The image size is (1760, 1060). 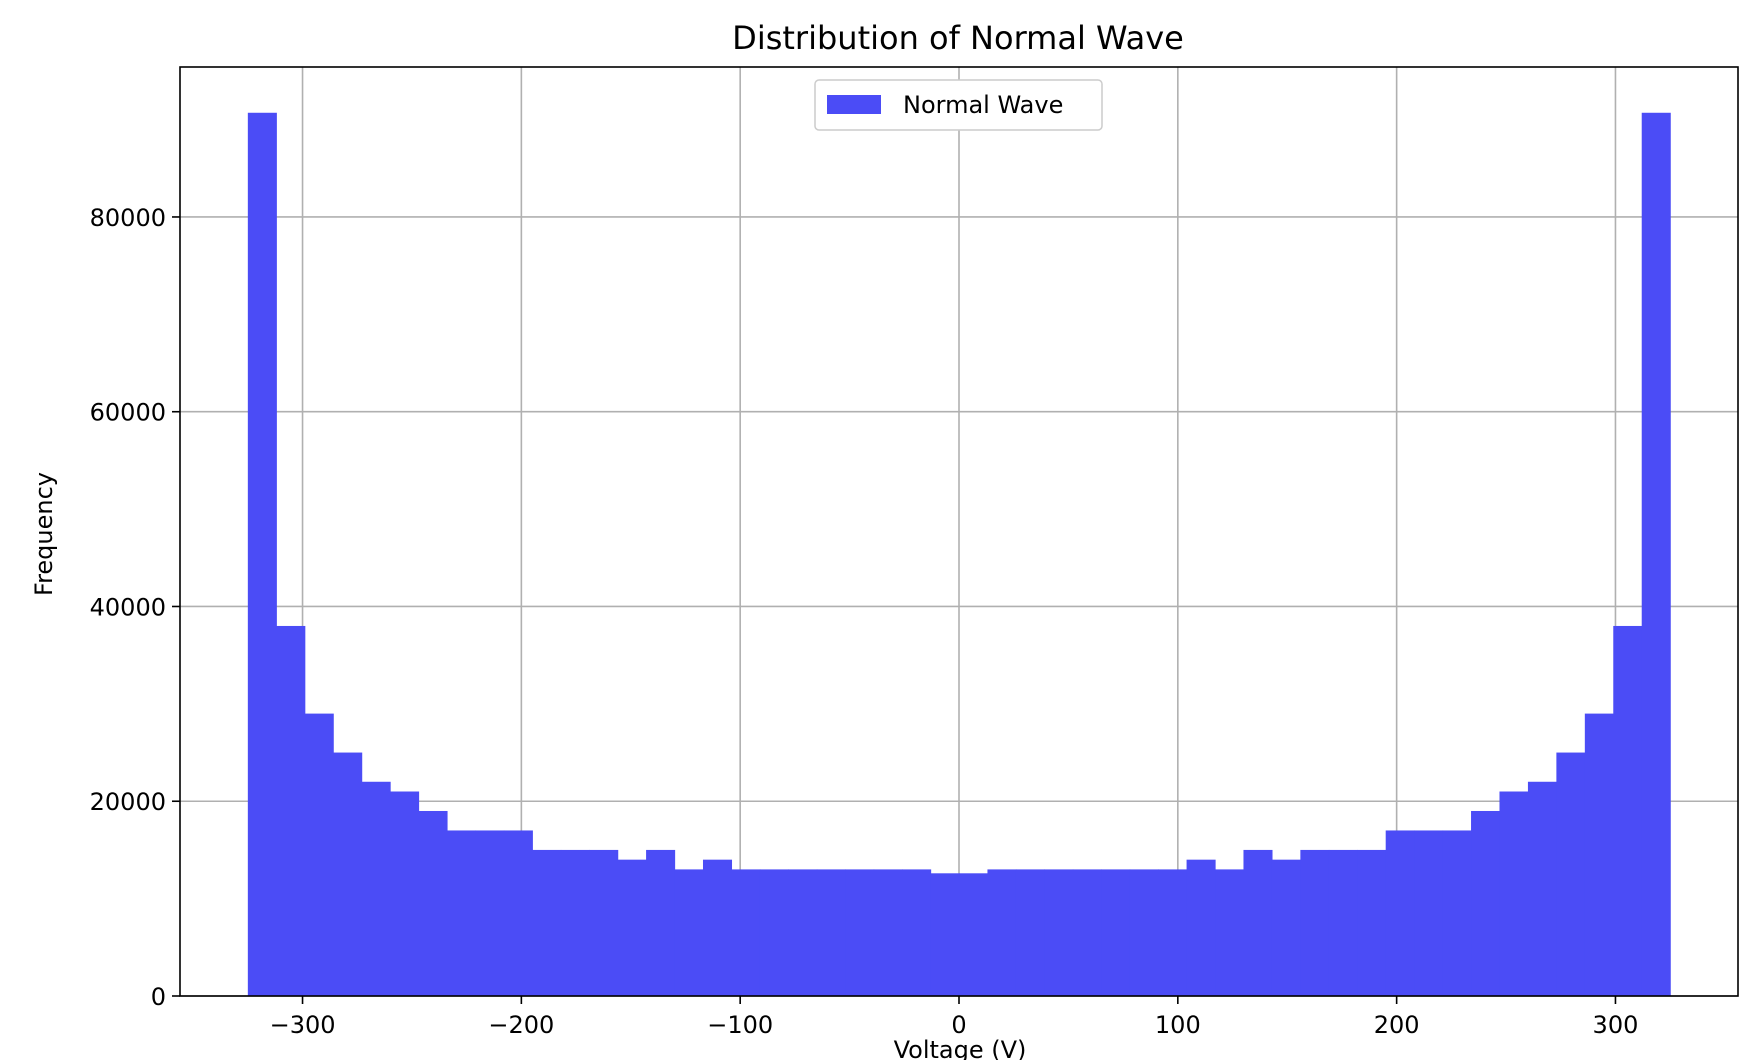 I want to click on x-tick-label: 200, so click(x=1397, y=1025).